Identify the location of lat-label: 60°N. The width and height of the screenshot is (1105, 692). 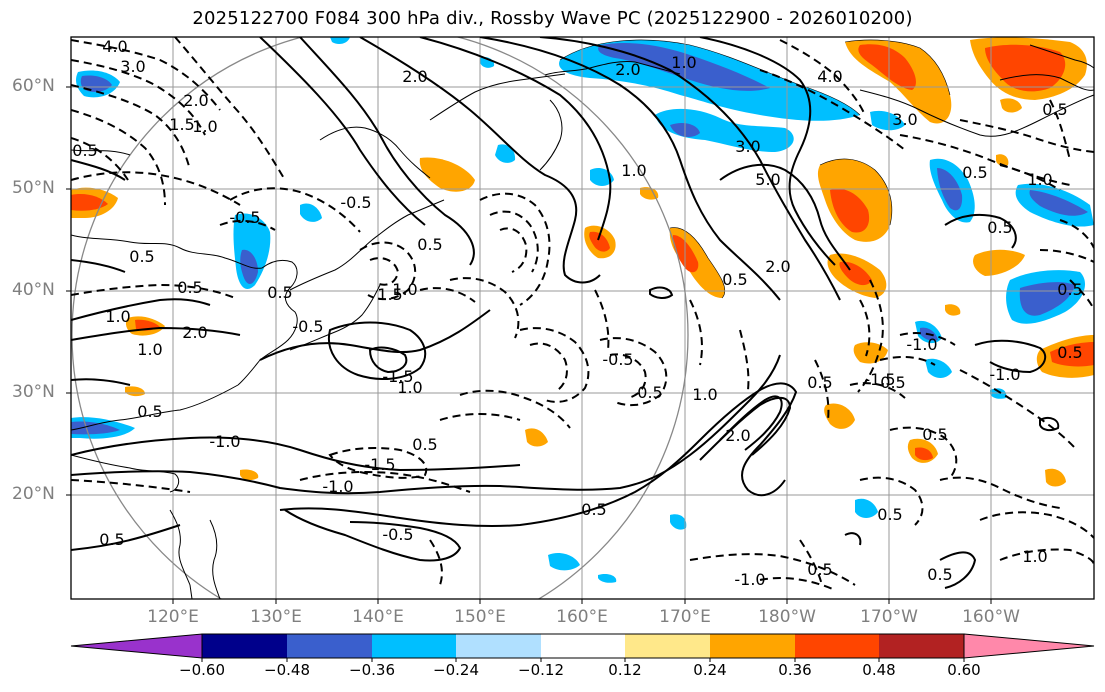
(33, 86).